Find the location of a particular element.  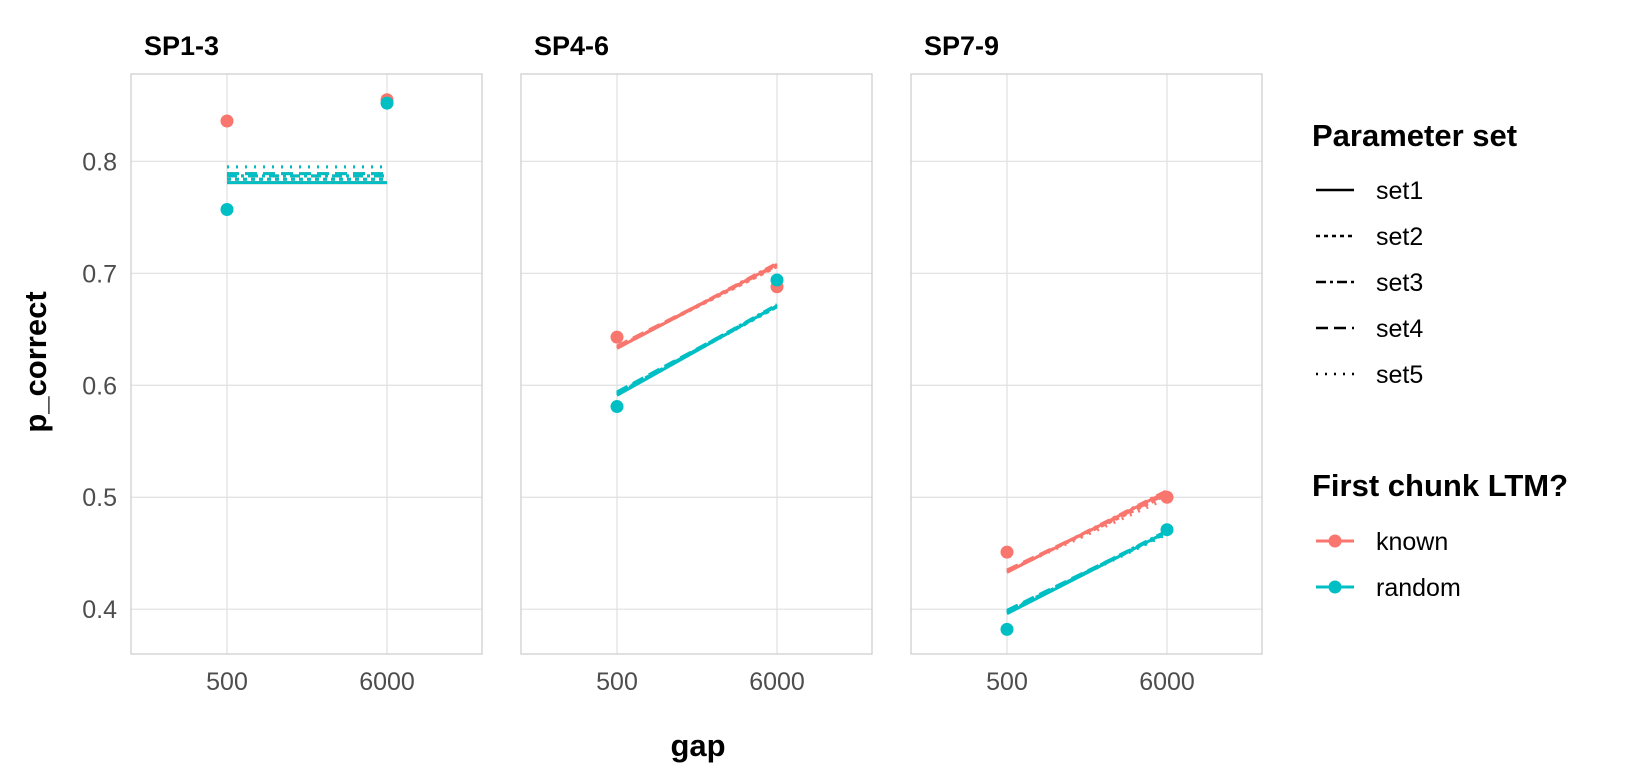

panel-title: SP1-3 is located at coordinates (181, 46).